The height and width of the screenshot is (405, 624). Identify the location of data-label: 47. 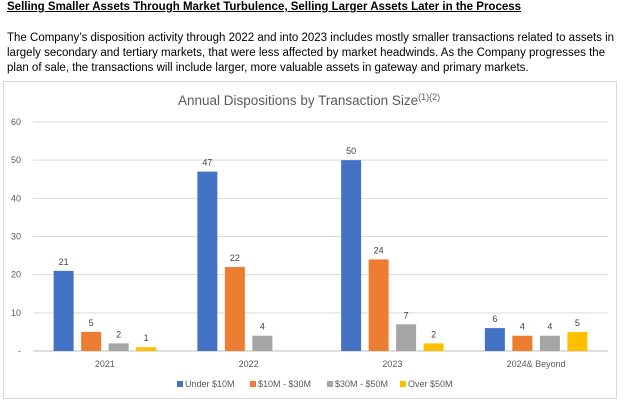
(207, 163).